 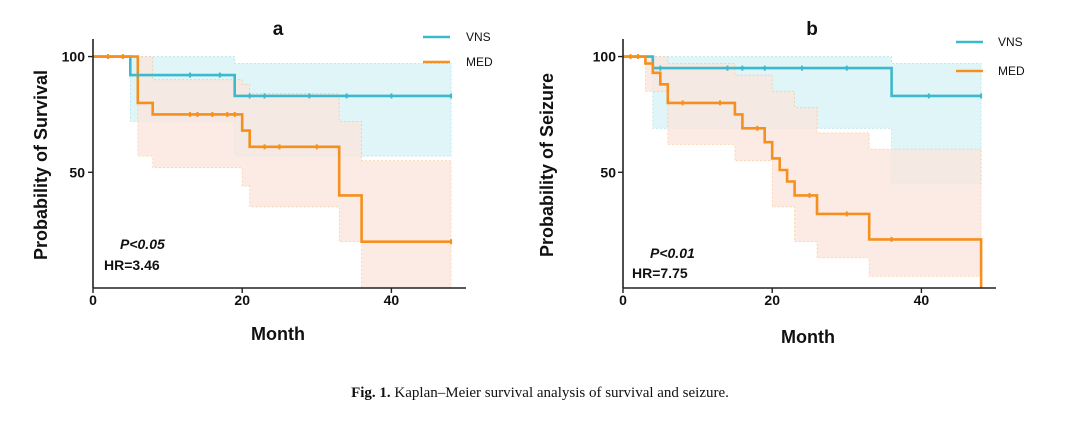 I want to click on panel-a-legend-vns-label: VNS, so click(x=478, y=37).